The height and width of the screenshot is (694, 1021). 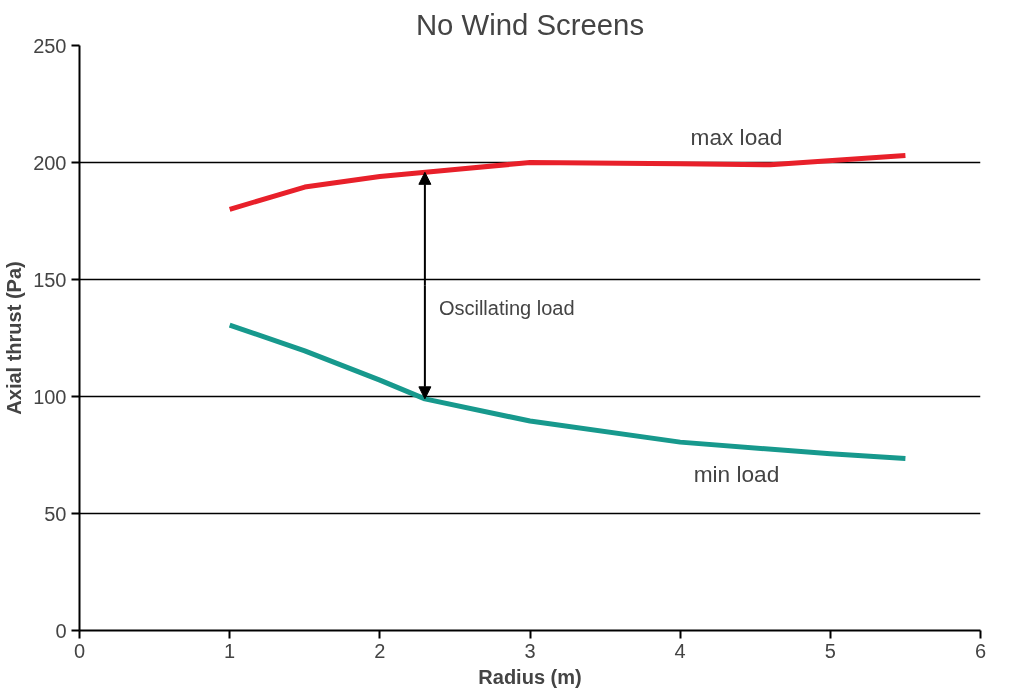 What do you see at coordinates (530, 24) in the screenshot?
I see `chart-title: No Wind Screens` at bounding box center [530, 24].